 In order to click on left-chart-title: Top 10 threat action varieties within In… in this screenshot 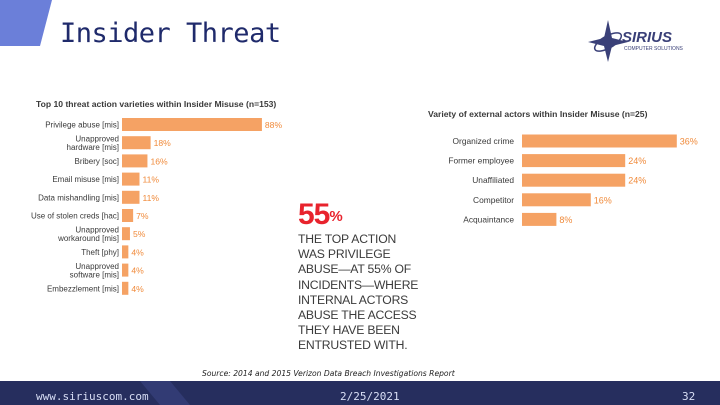, I will do `click(156, 104)`.